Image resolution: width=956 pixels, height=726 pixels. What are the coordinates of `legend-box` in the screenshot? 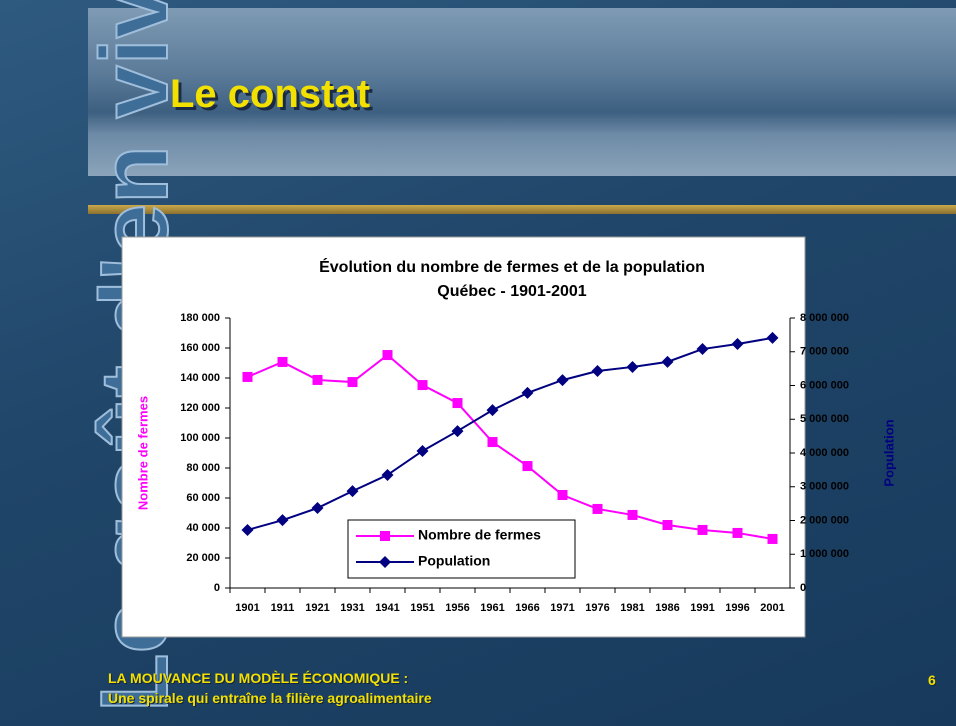 It's located at (461, 549).